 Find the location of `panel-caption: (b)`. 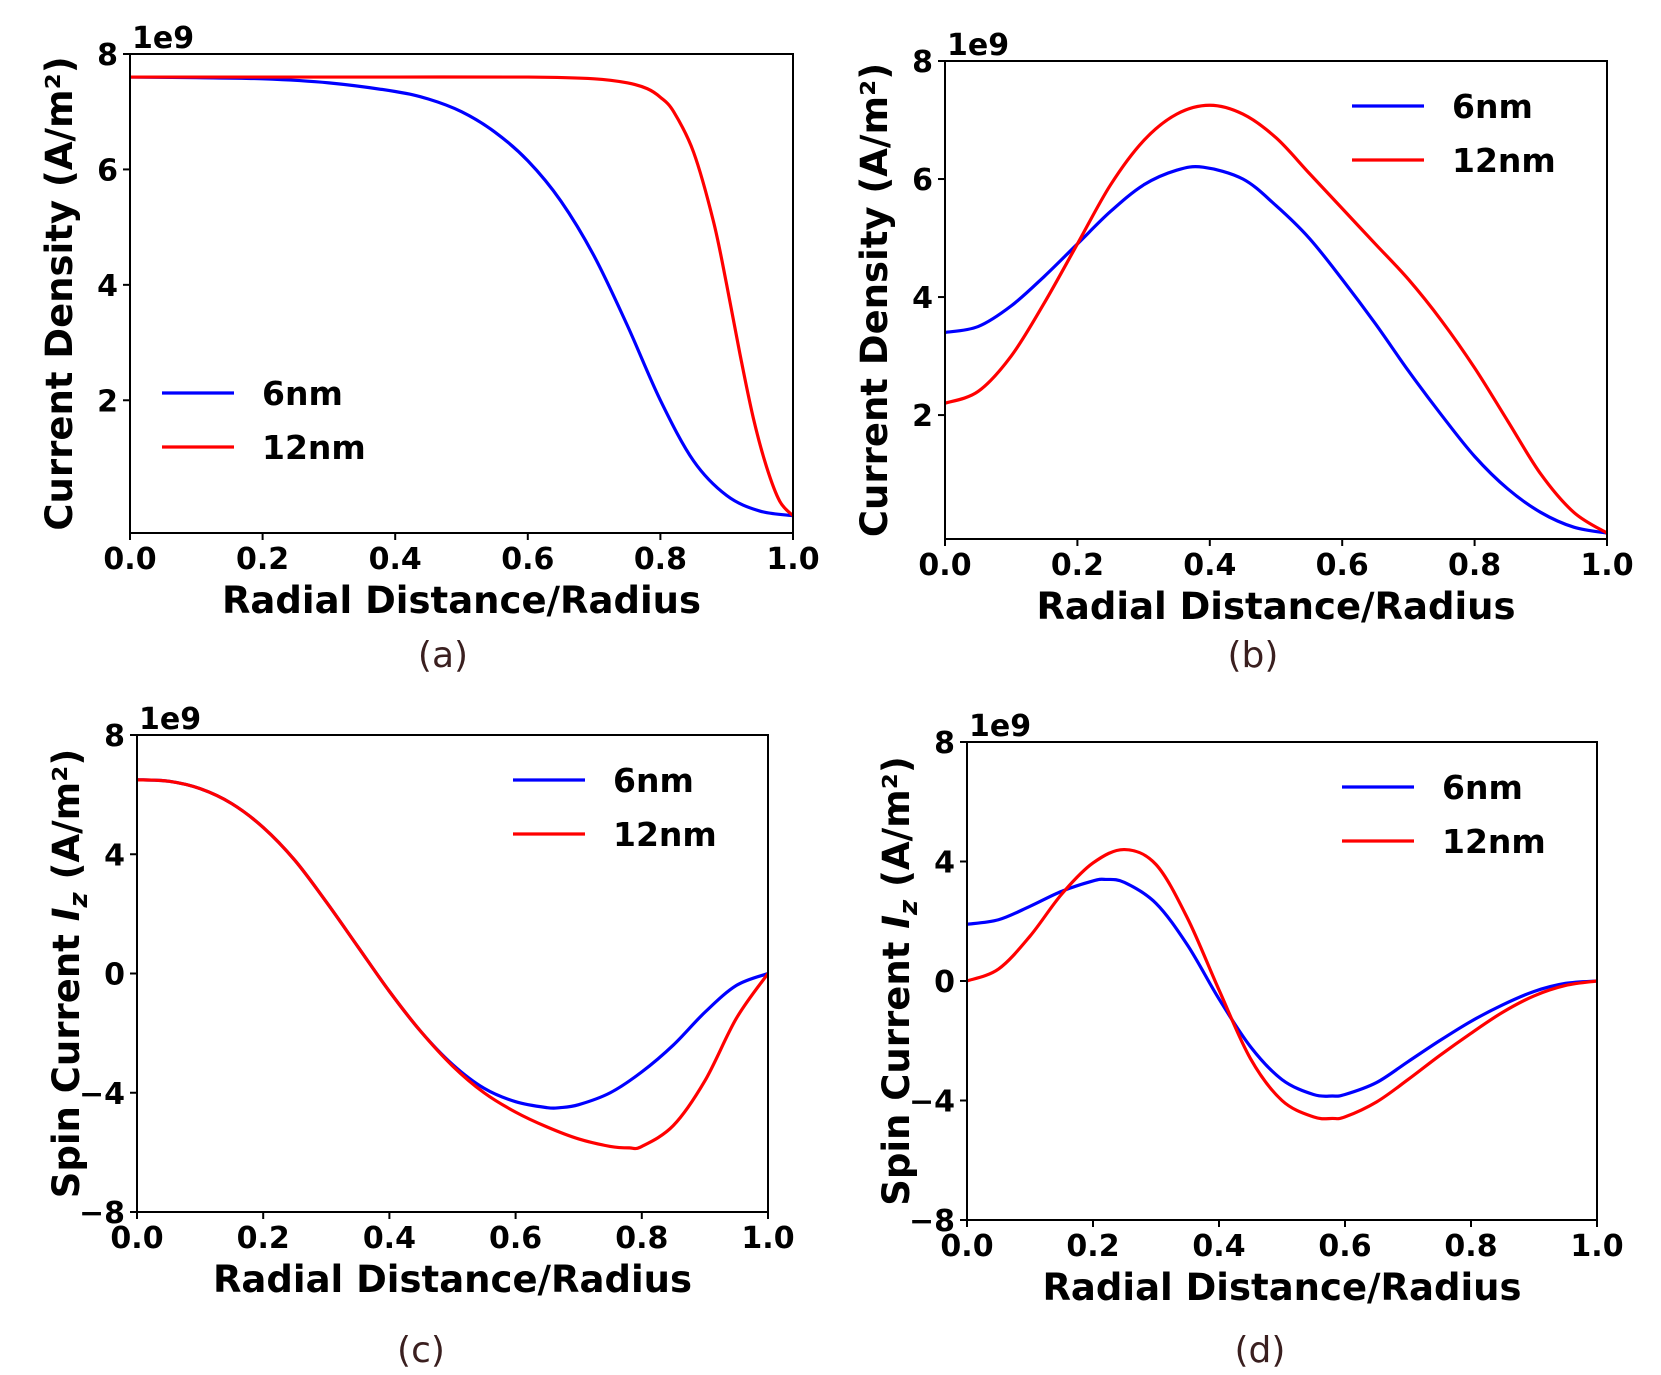

panel-caption: (b) is located at coordinates (1253, 655).